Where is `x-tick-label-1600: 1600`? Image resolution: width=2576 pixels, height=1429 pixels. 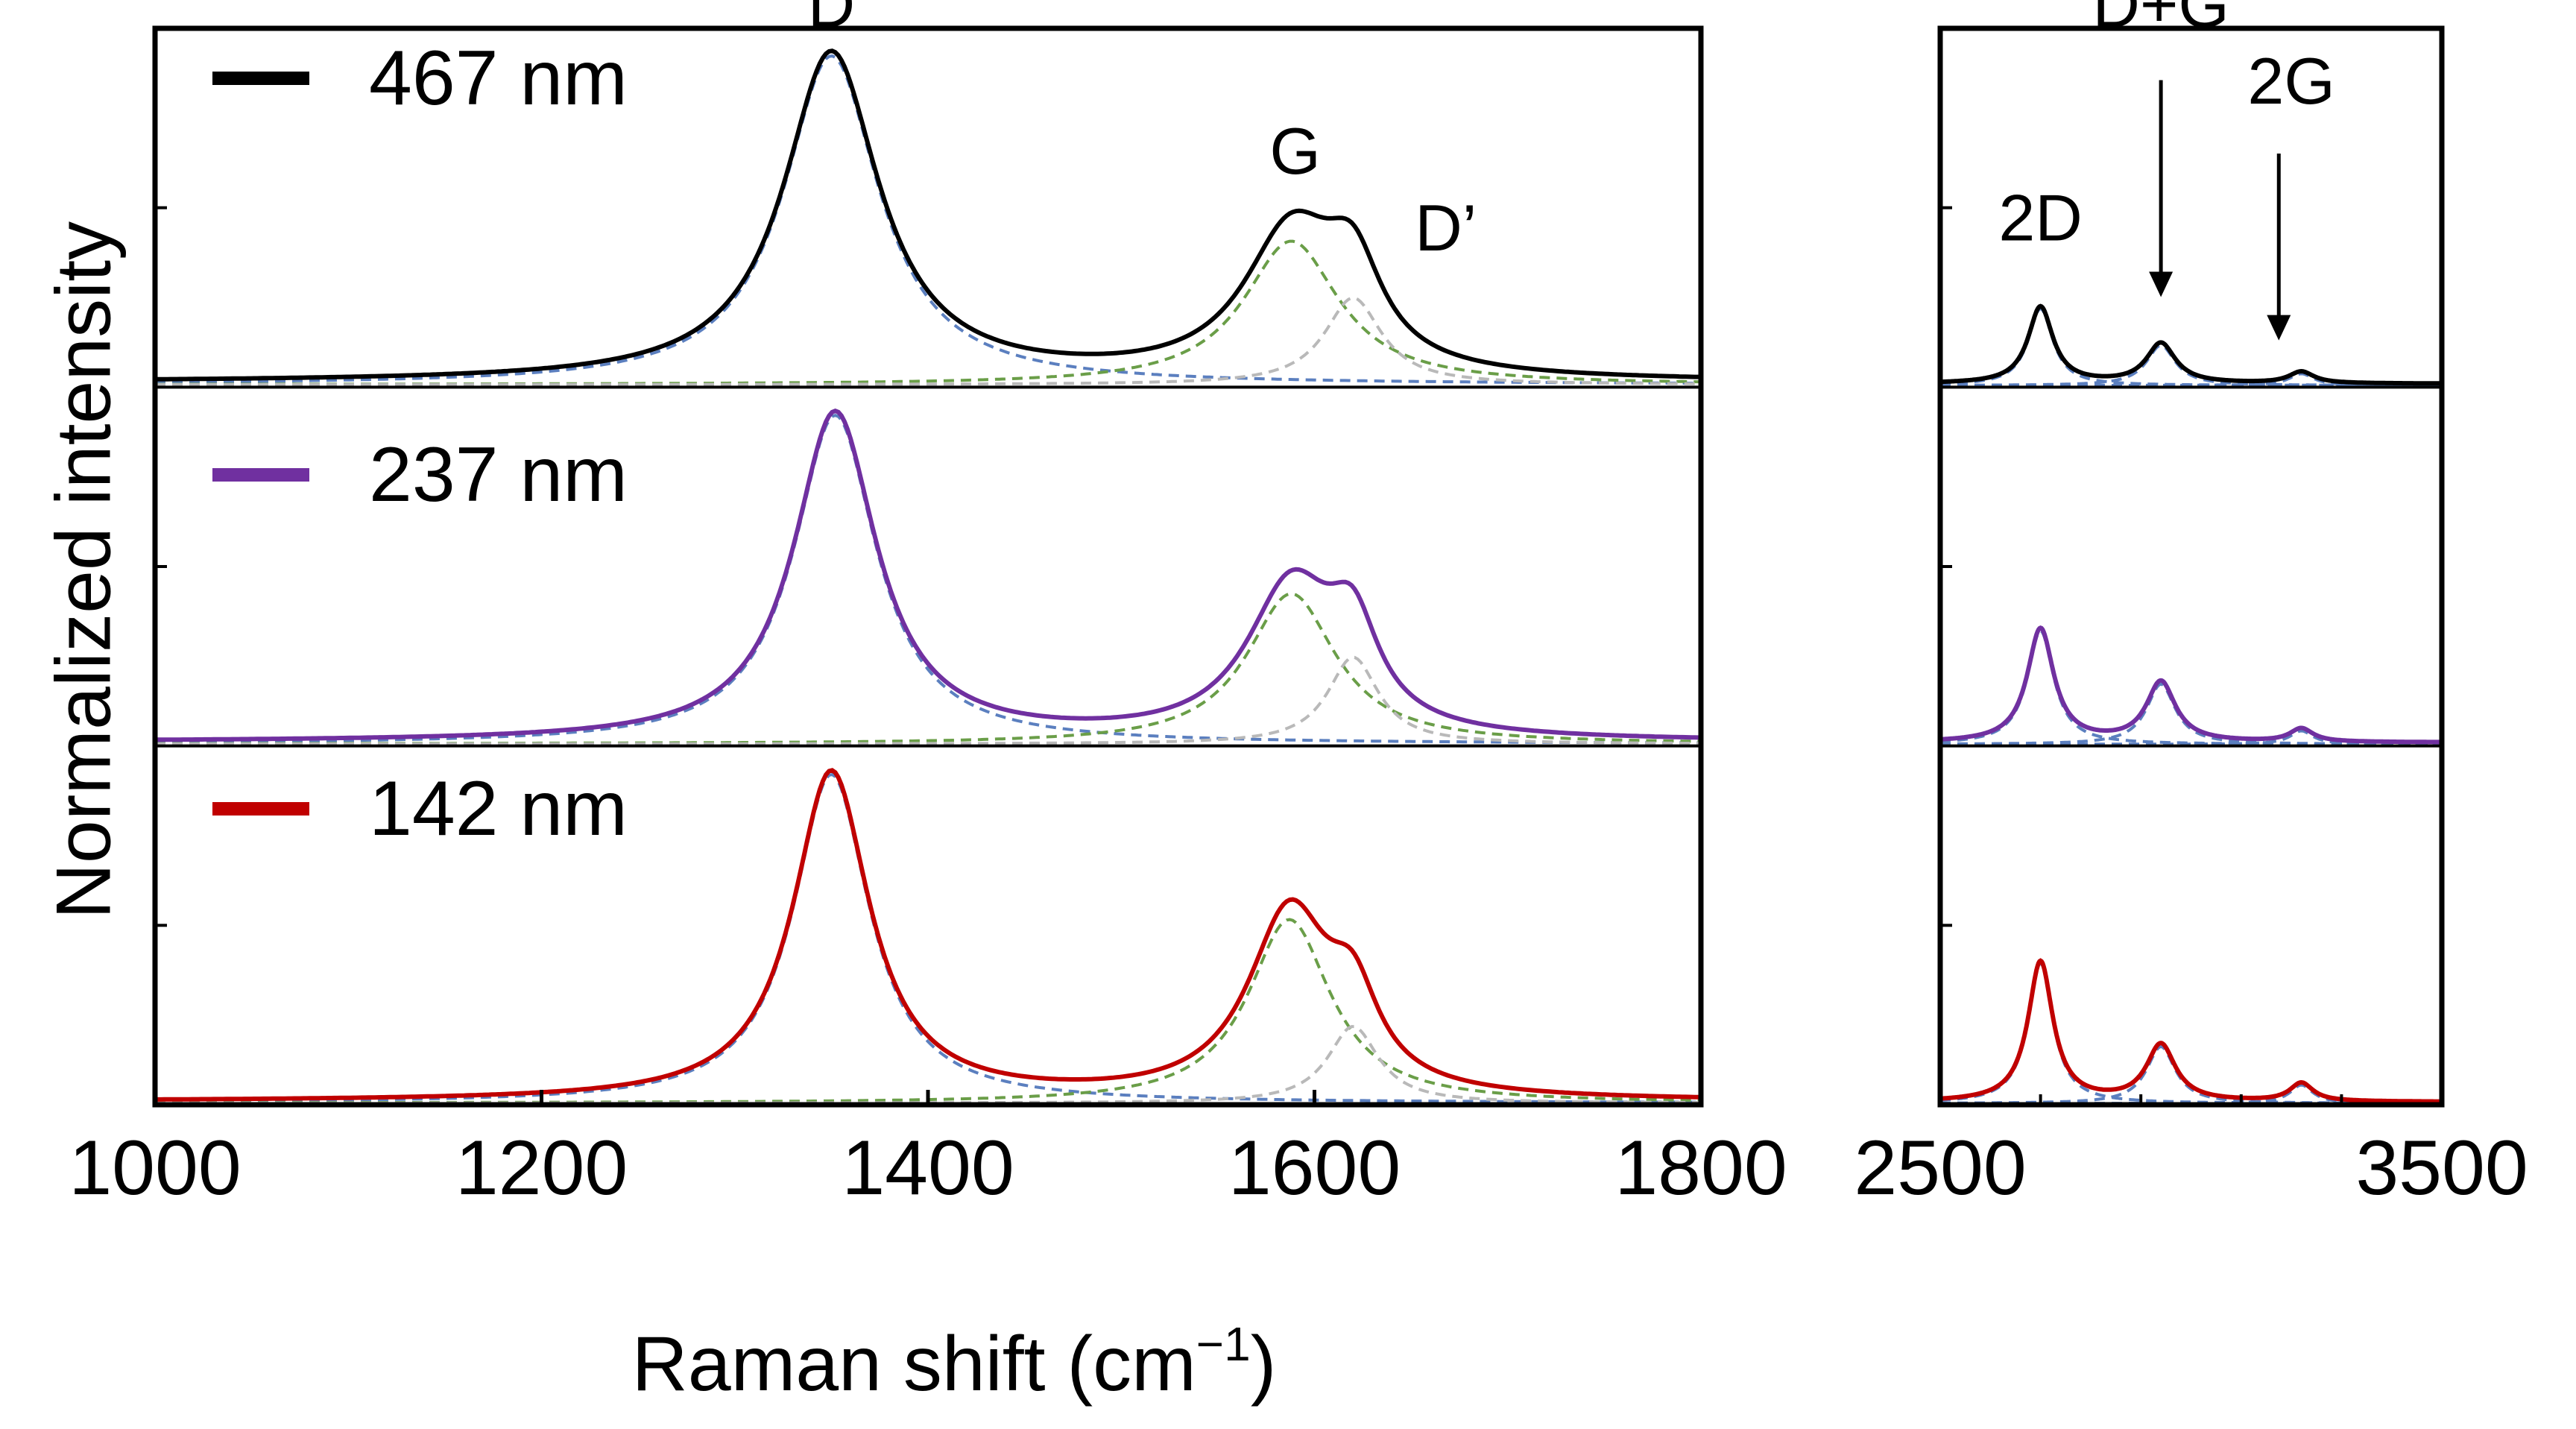
x-tick-label-1600: 1600 is located at coordinates (1315, 1168).